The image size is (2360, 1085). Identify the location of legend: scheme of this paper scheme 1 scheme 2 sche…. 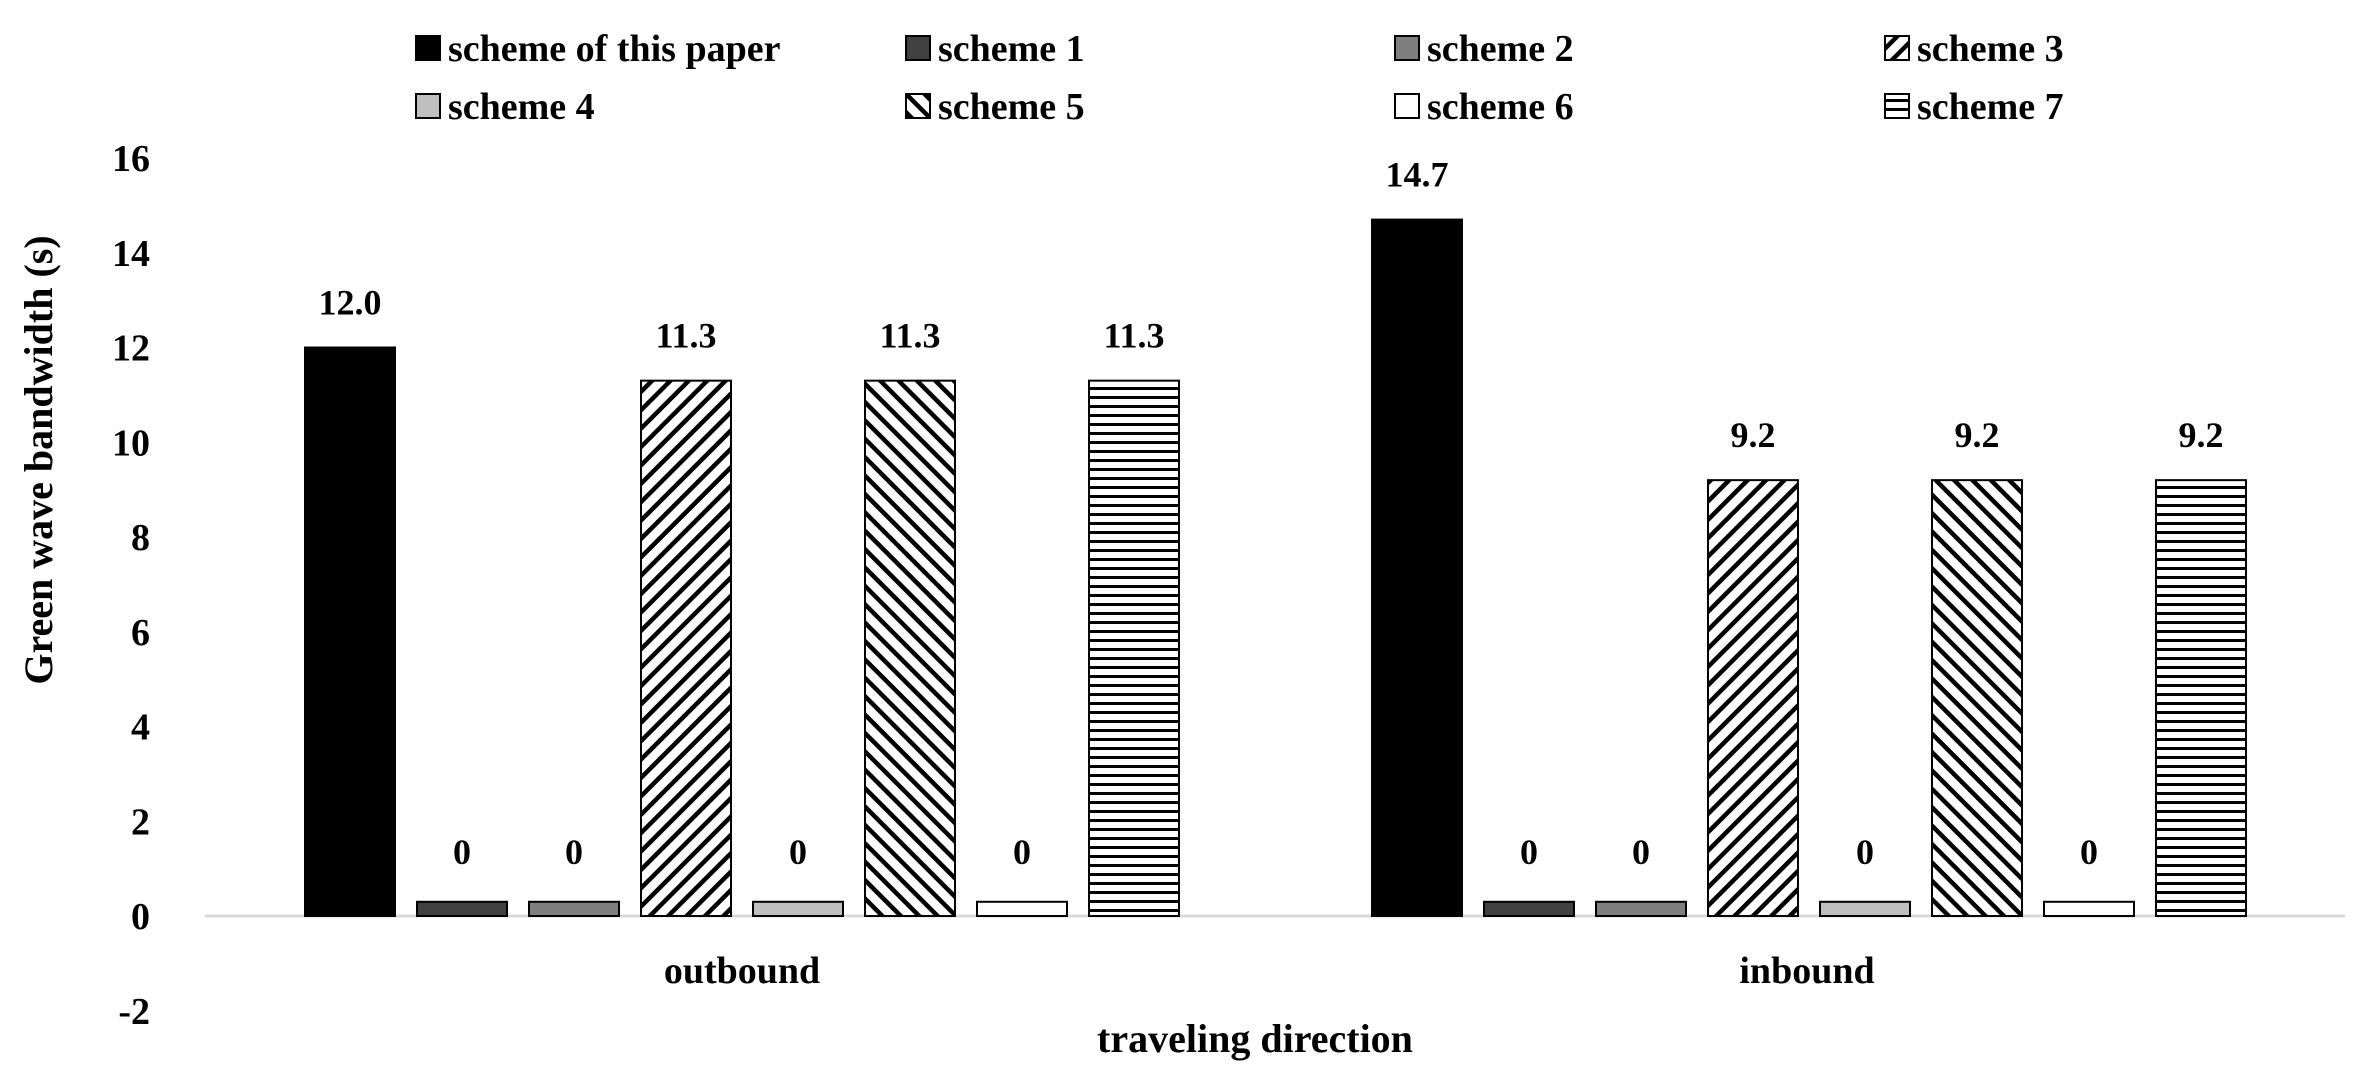
(1239, 78).